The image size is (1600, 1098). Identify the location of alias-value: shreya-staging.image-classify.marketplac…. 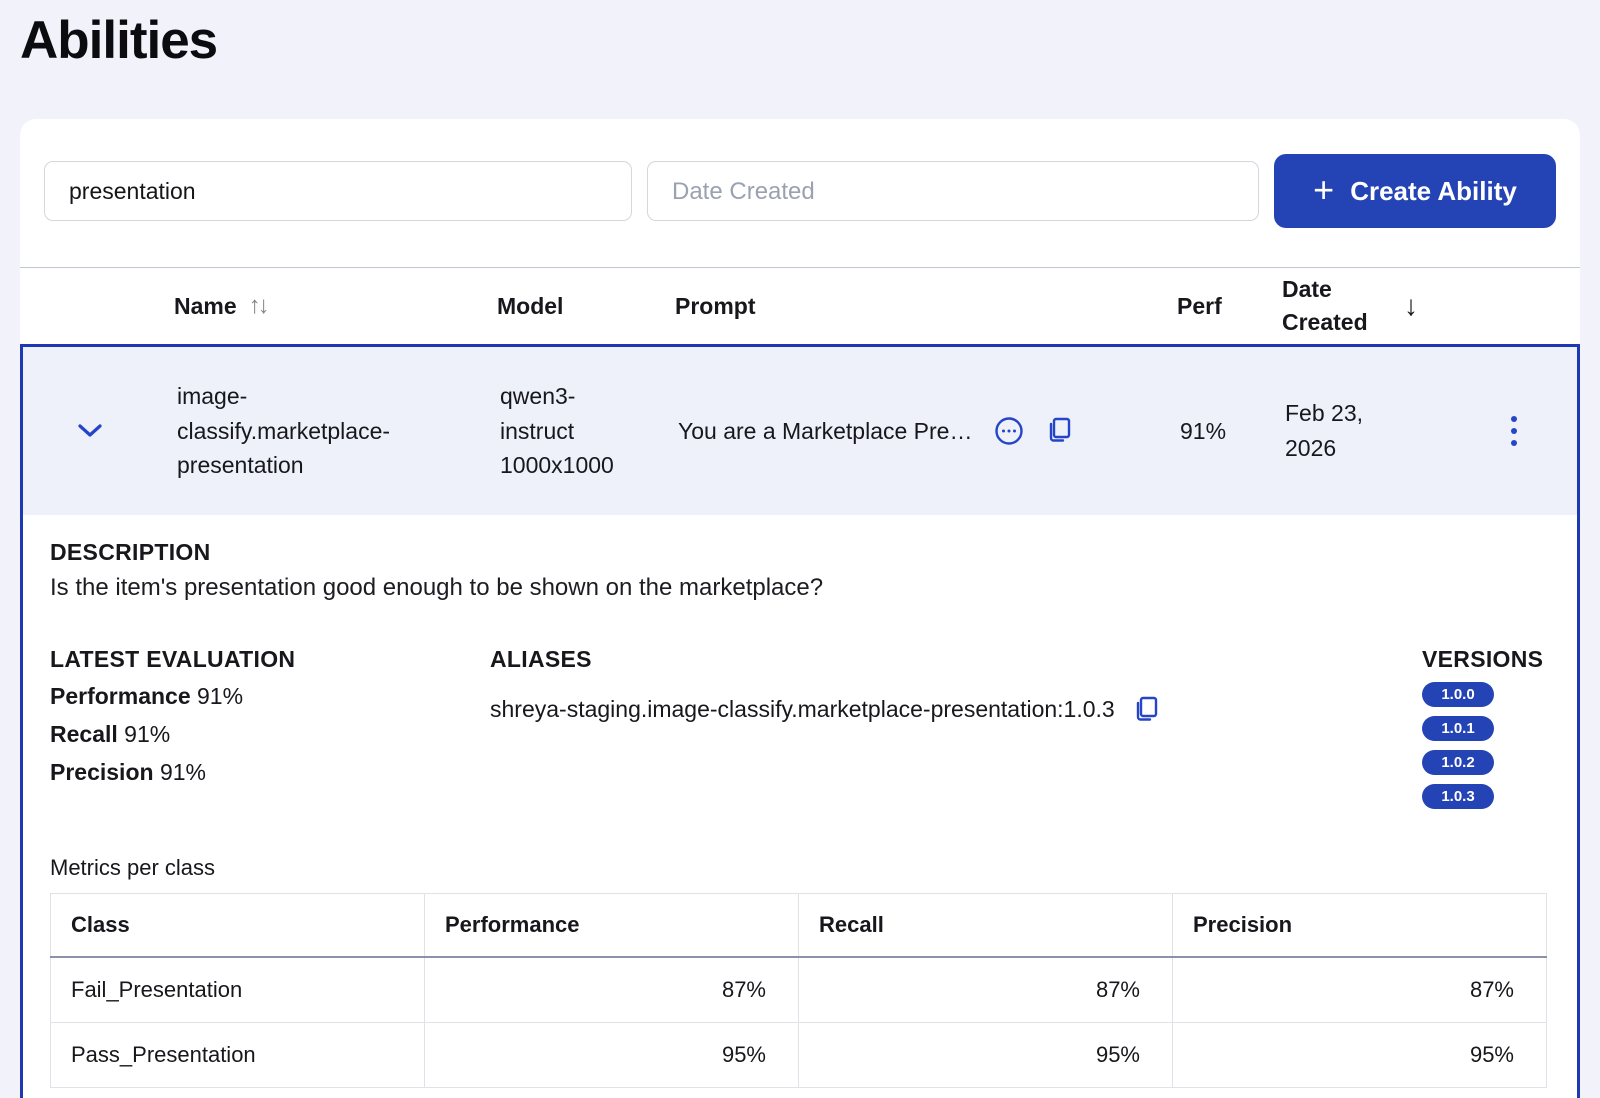
(802, 709).